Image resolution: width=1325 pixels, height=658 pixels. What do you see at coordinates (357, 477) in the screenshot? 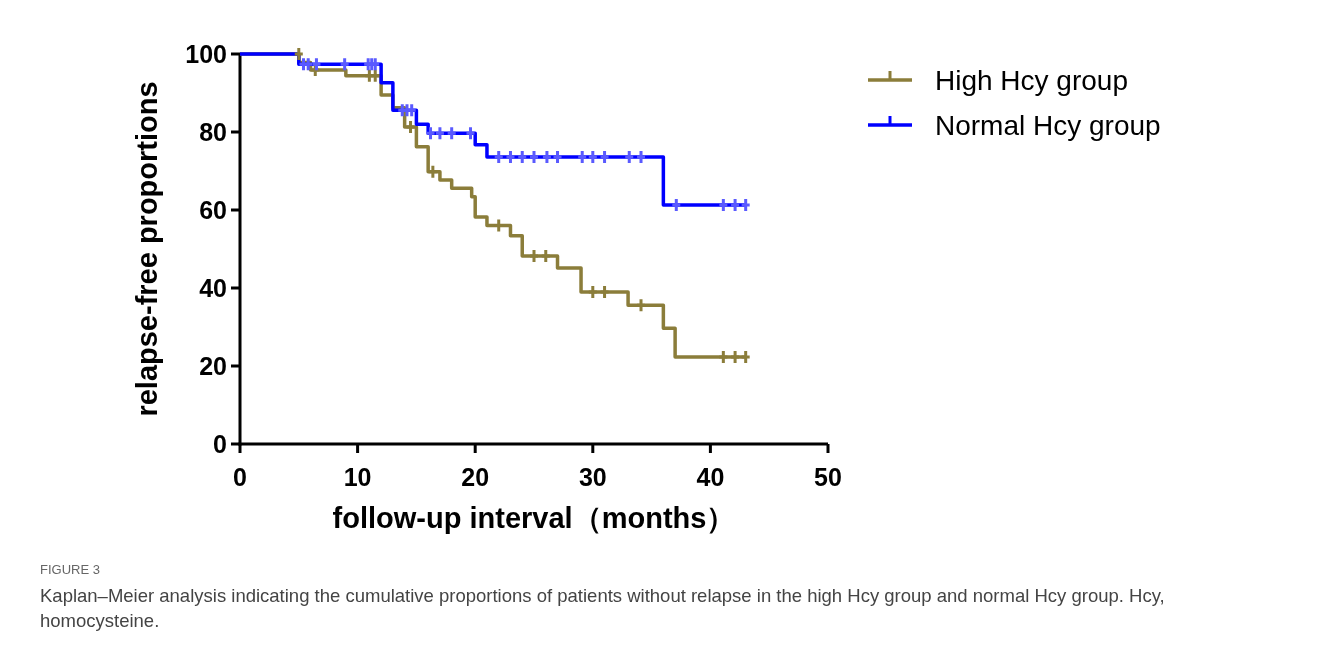
I see `x-tick-label: 10` at bounding box center [357, 477].